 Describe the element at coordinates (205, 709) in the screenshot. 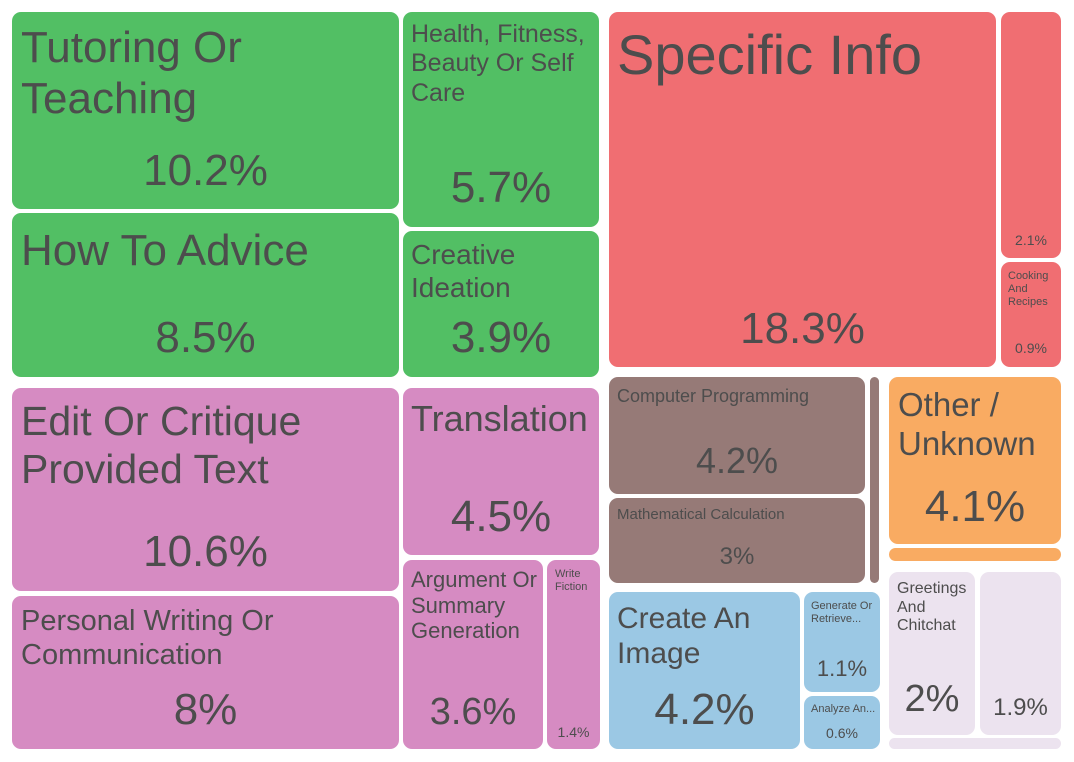

I see `tile-value: 8%` at that location.